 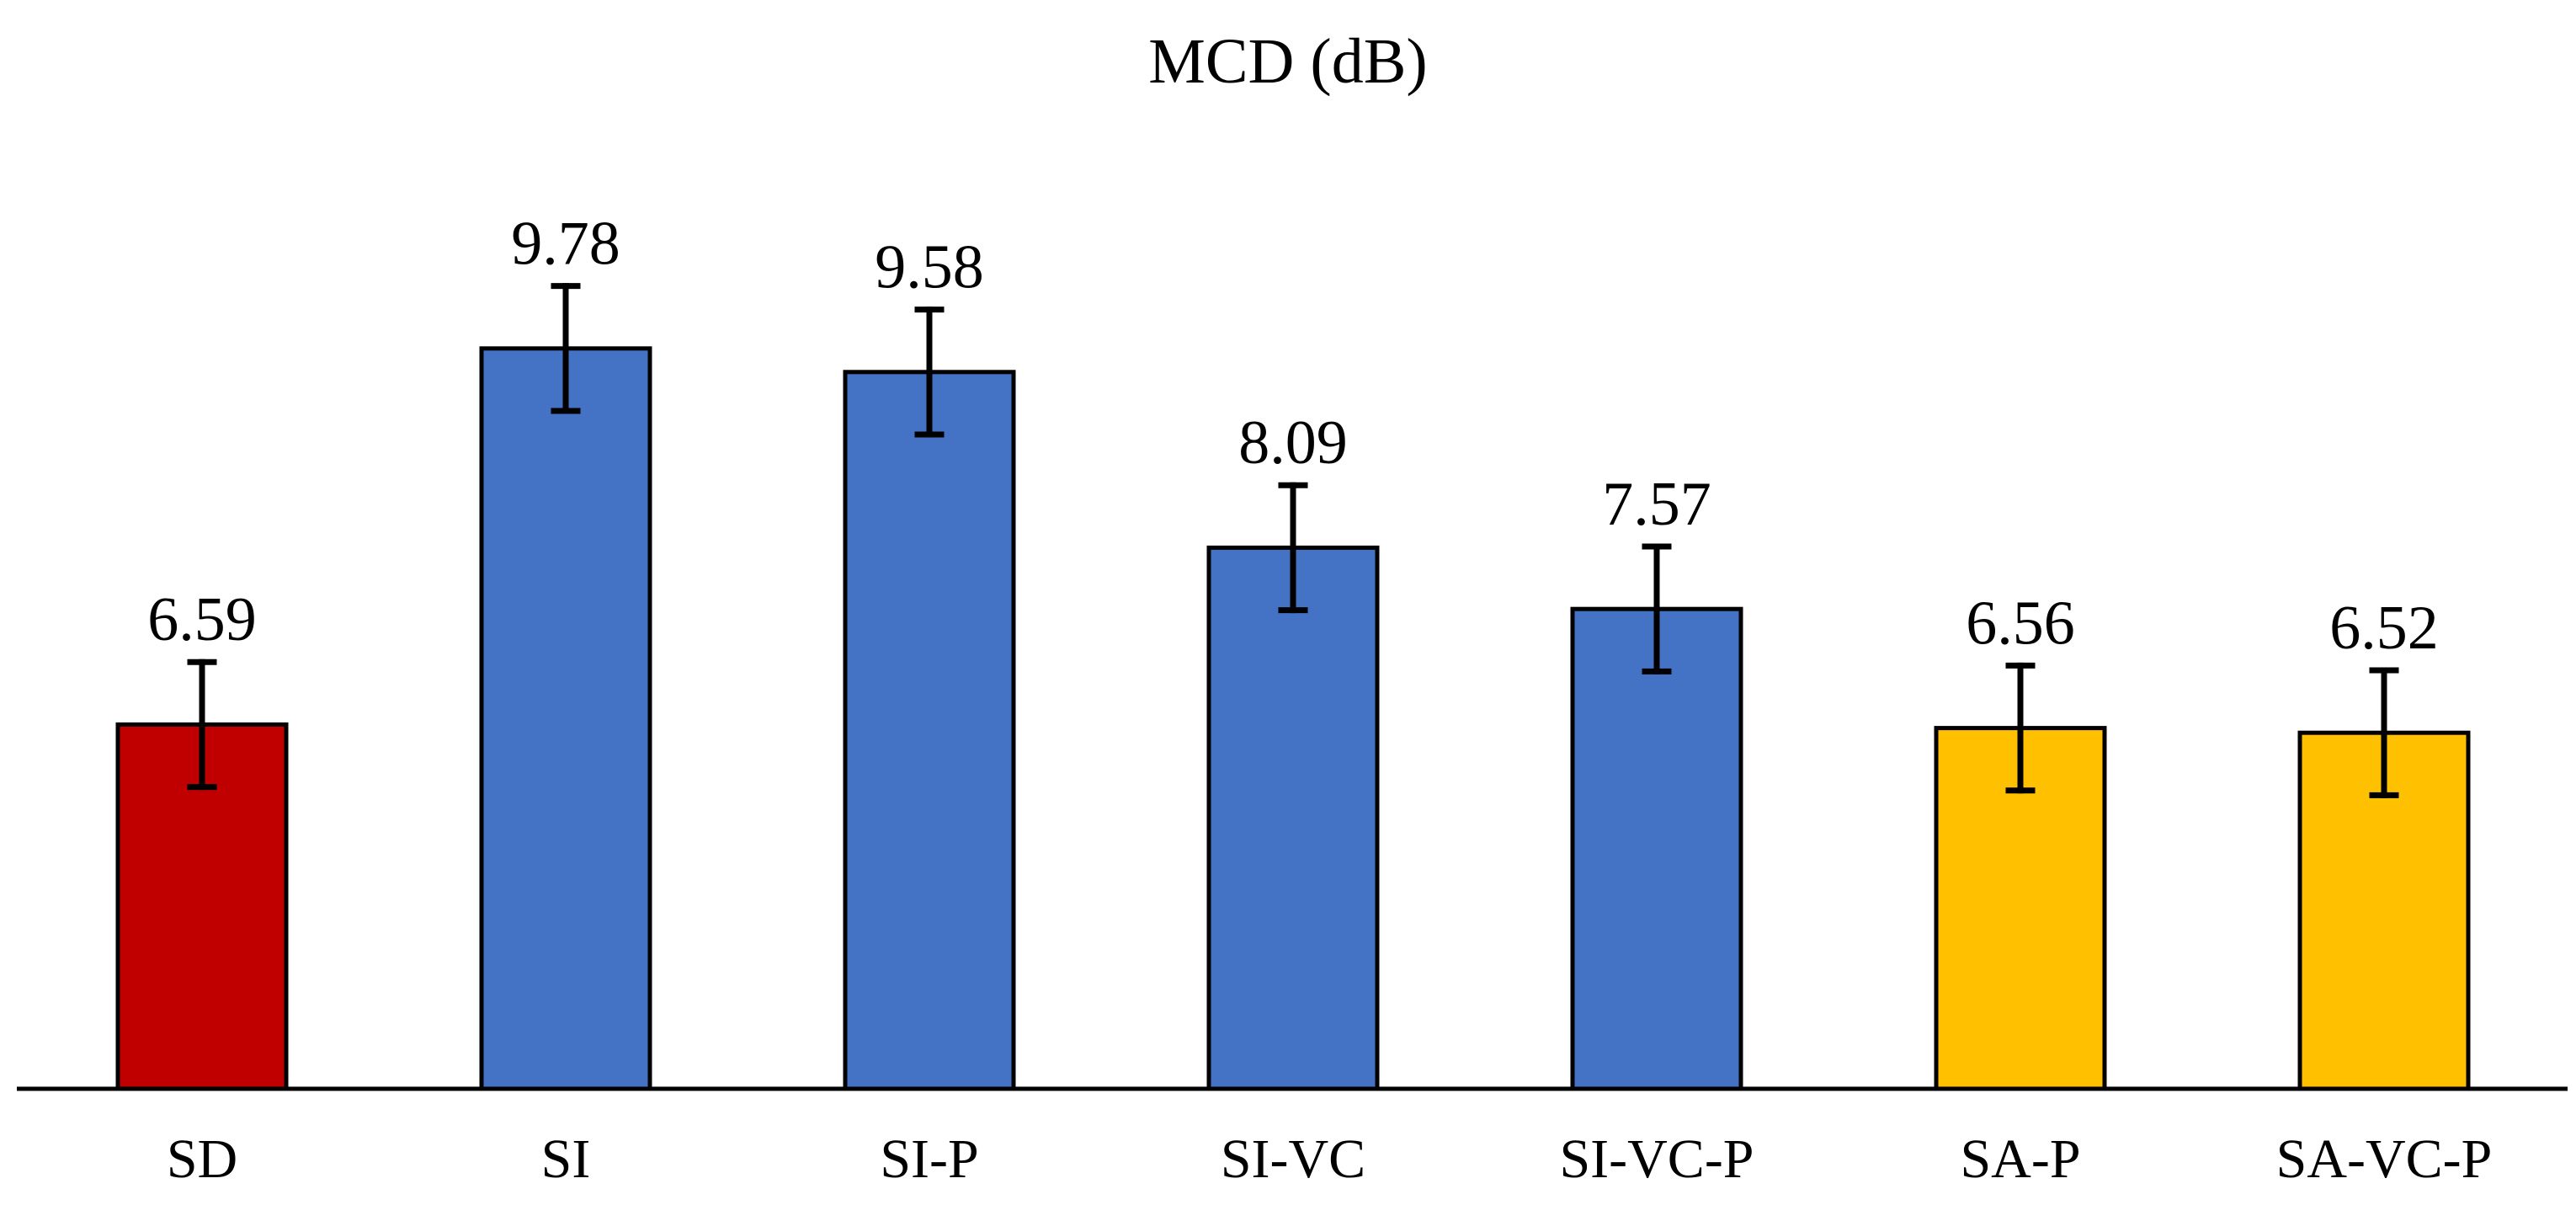 What do you see at coordinates (565, 245) in the screenshot?
I see `value-label-si: 9.78` at bounding box center [565, 245].